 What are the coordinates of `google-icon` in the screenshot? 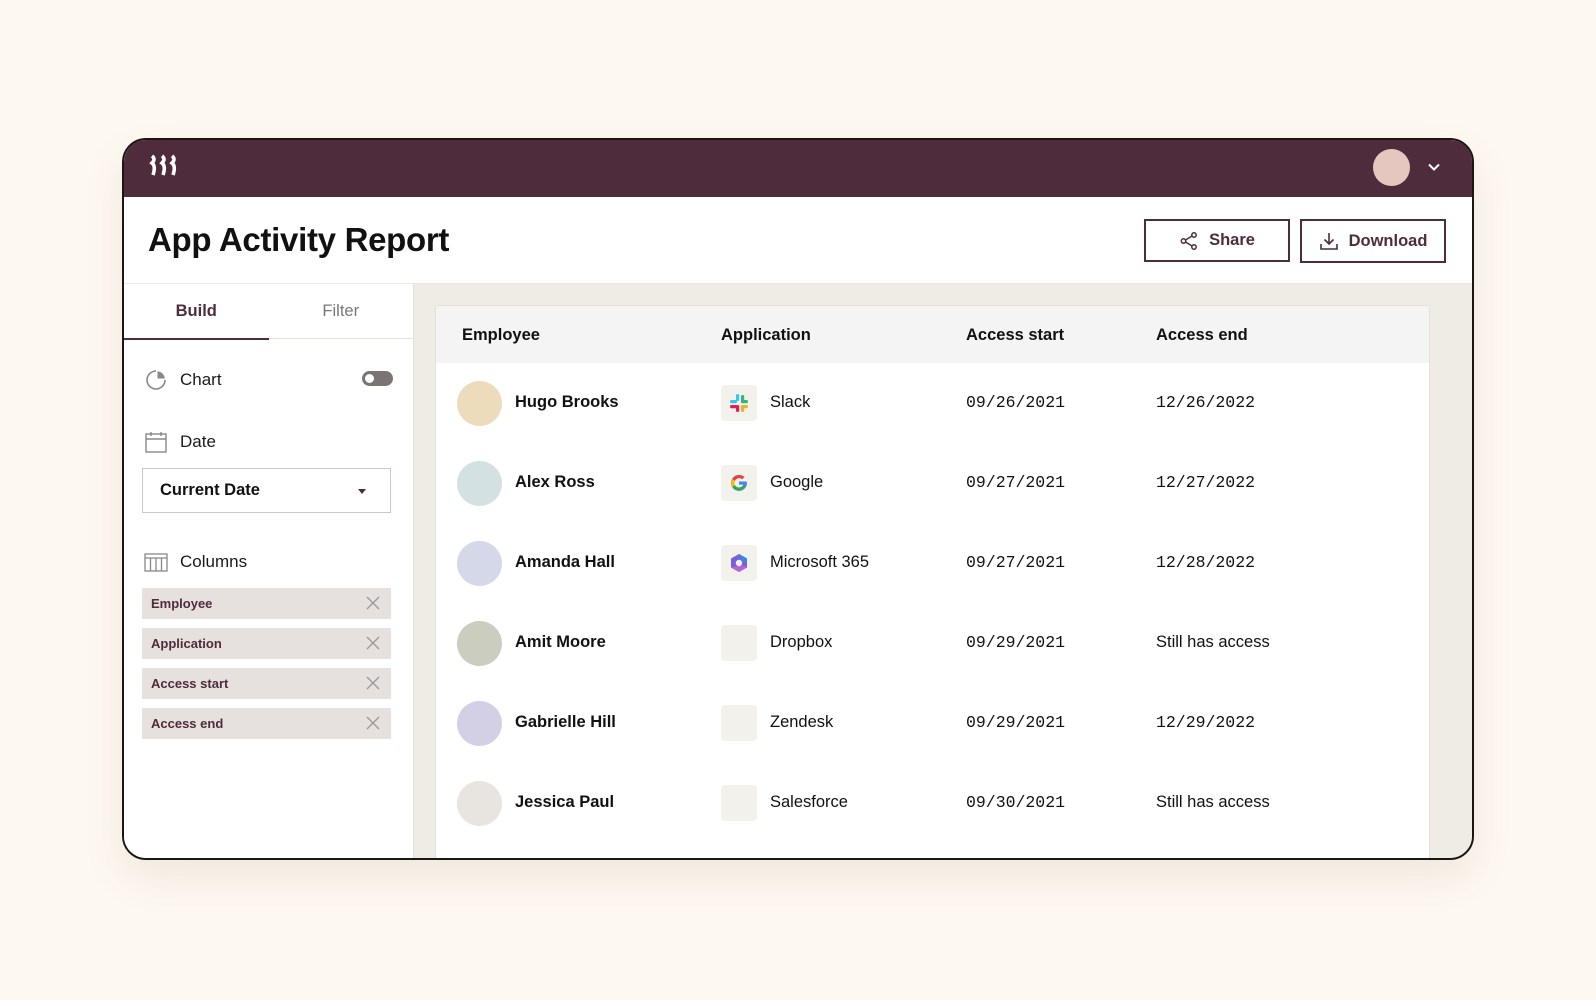 It's located at (739, 482).